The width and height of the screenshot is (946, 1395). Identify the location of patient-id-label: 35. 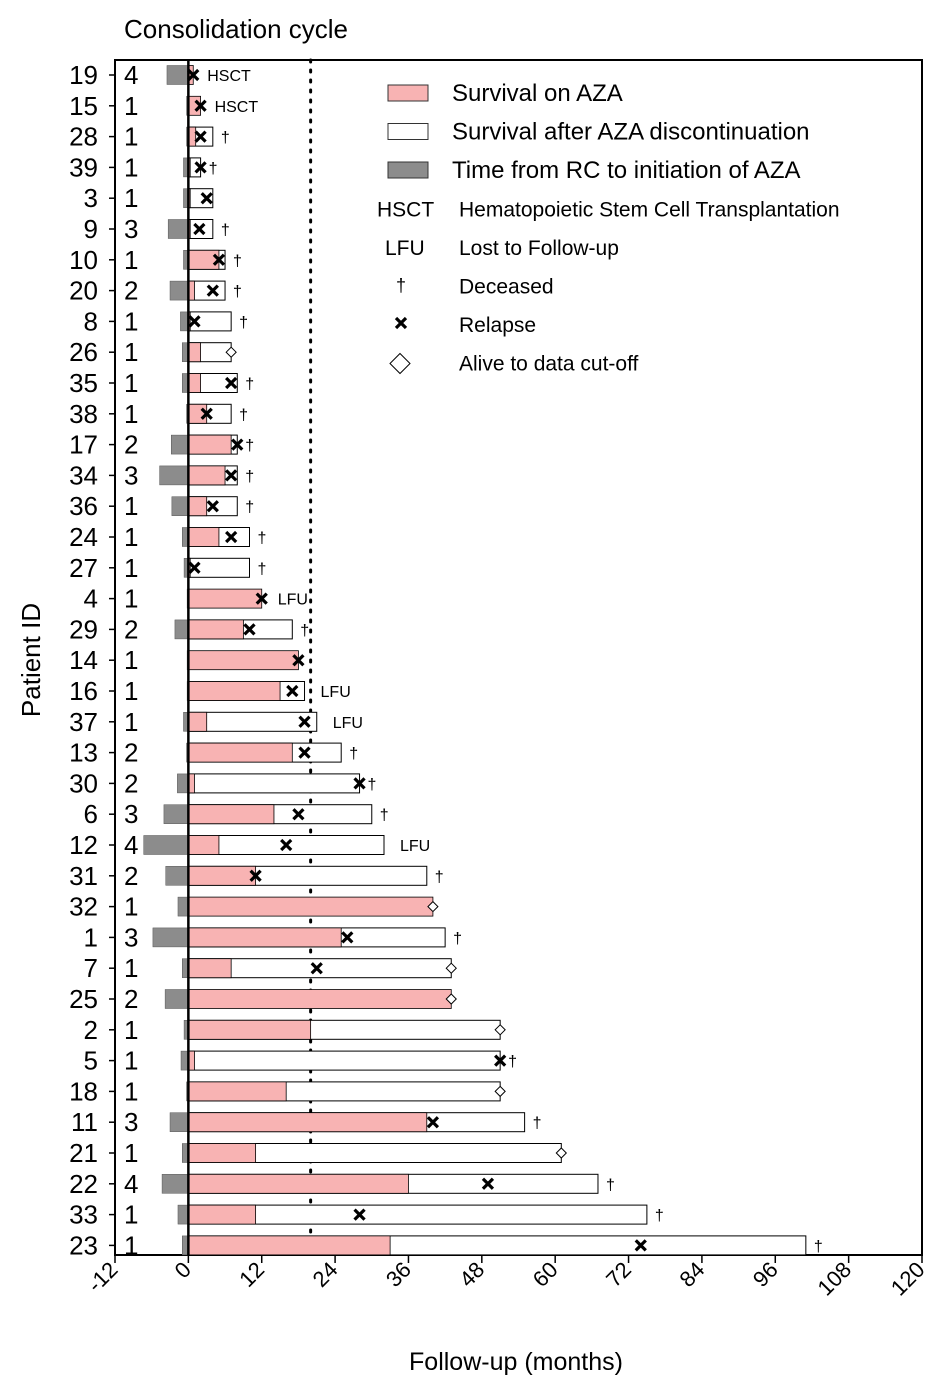
(83, 383).